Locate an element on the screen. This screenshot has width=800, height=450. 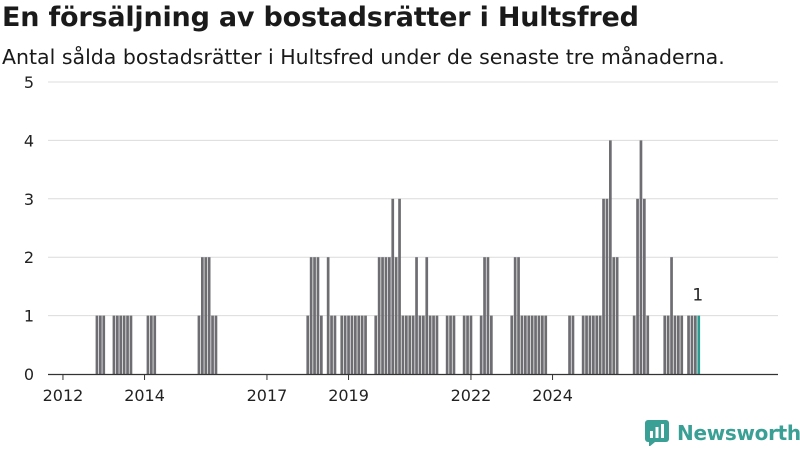
y-tick-label: 2 is located at coordinates (29, 257).